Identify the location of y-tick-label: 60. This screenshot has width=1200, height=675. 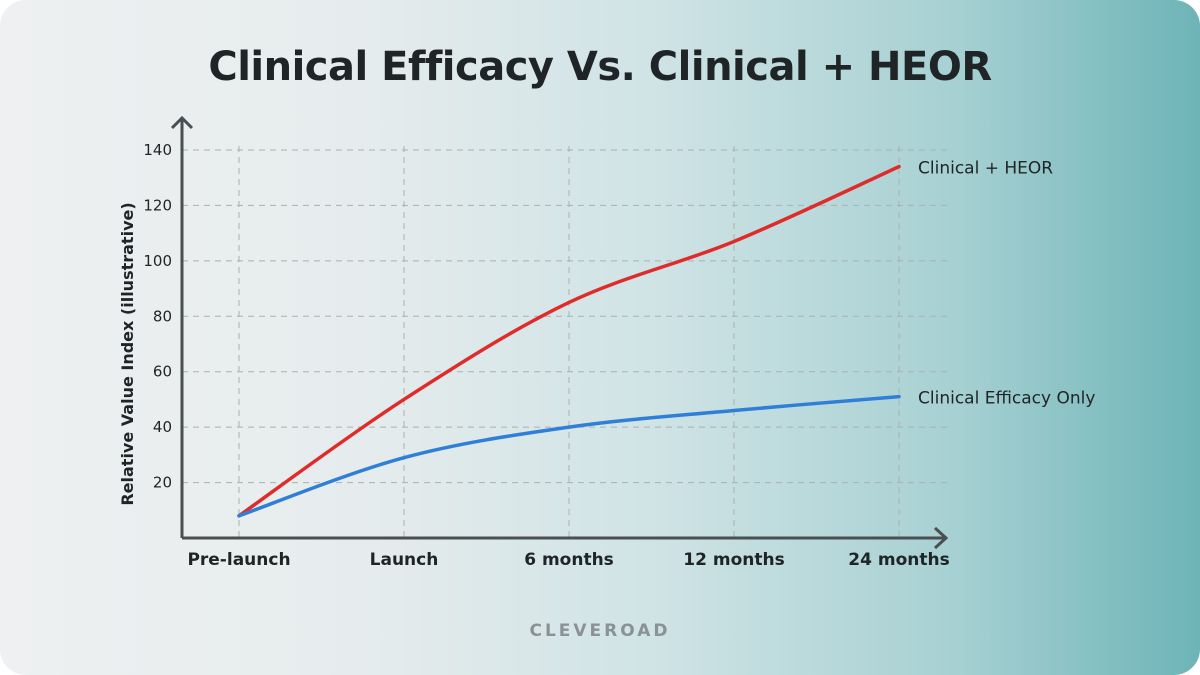
(162, 372).